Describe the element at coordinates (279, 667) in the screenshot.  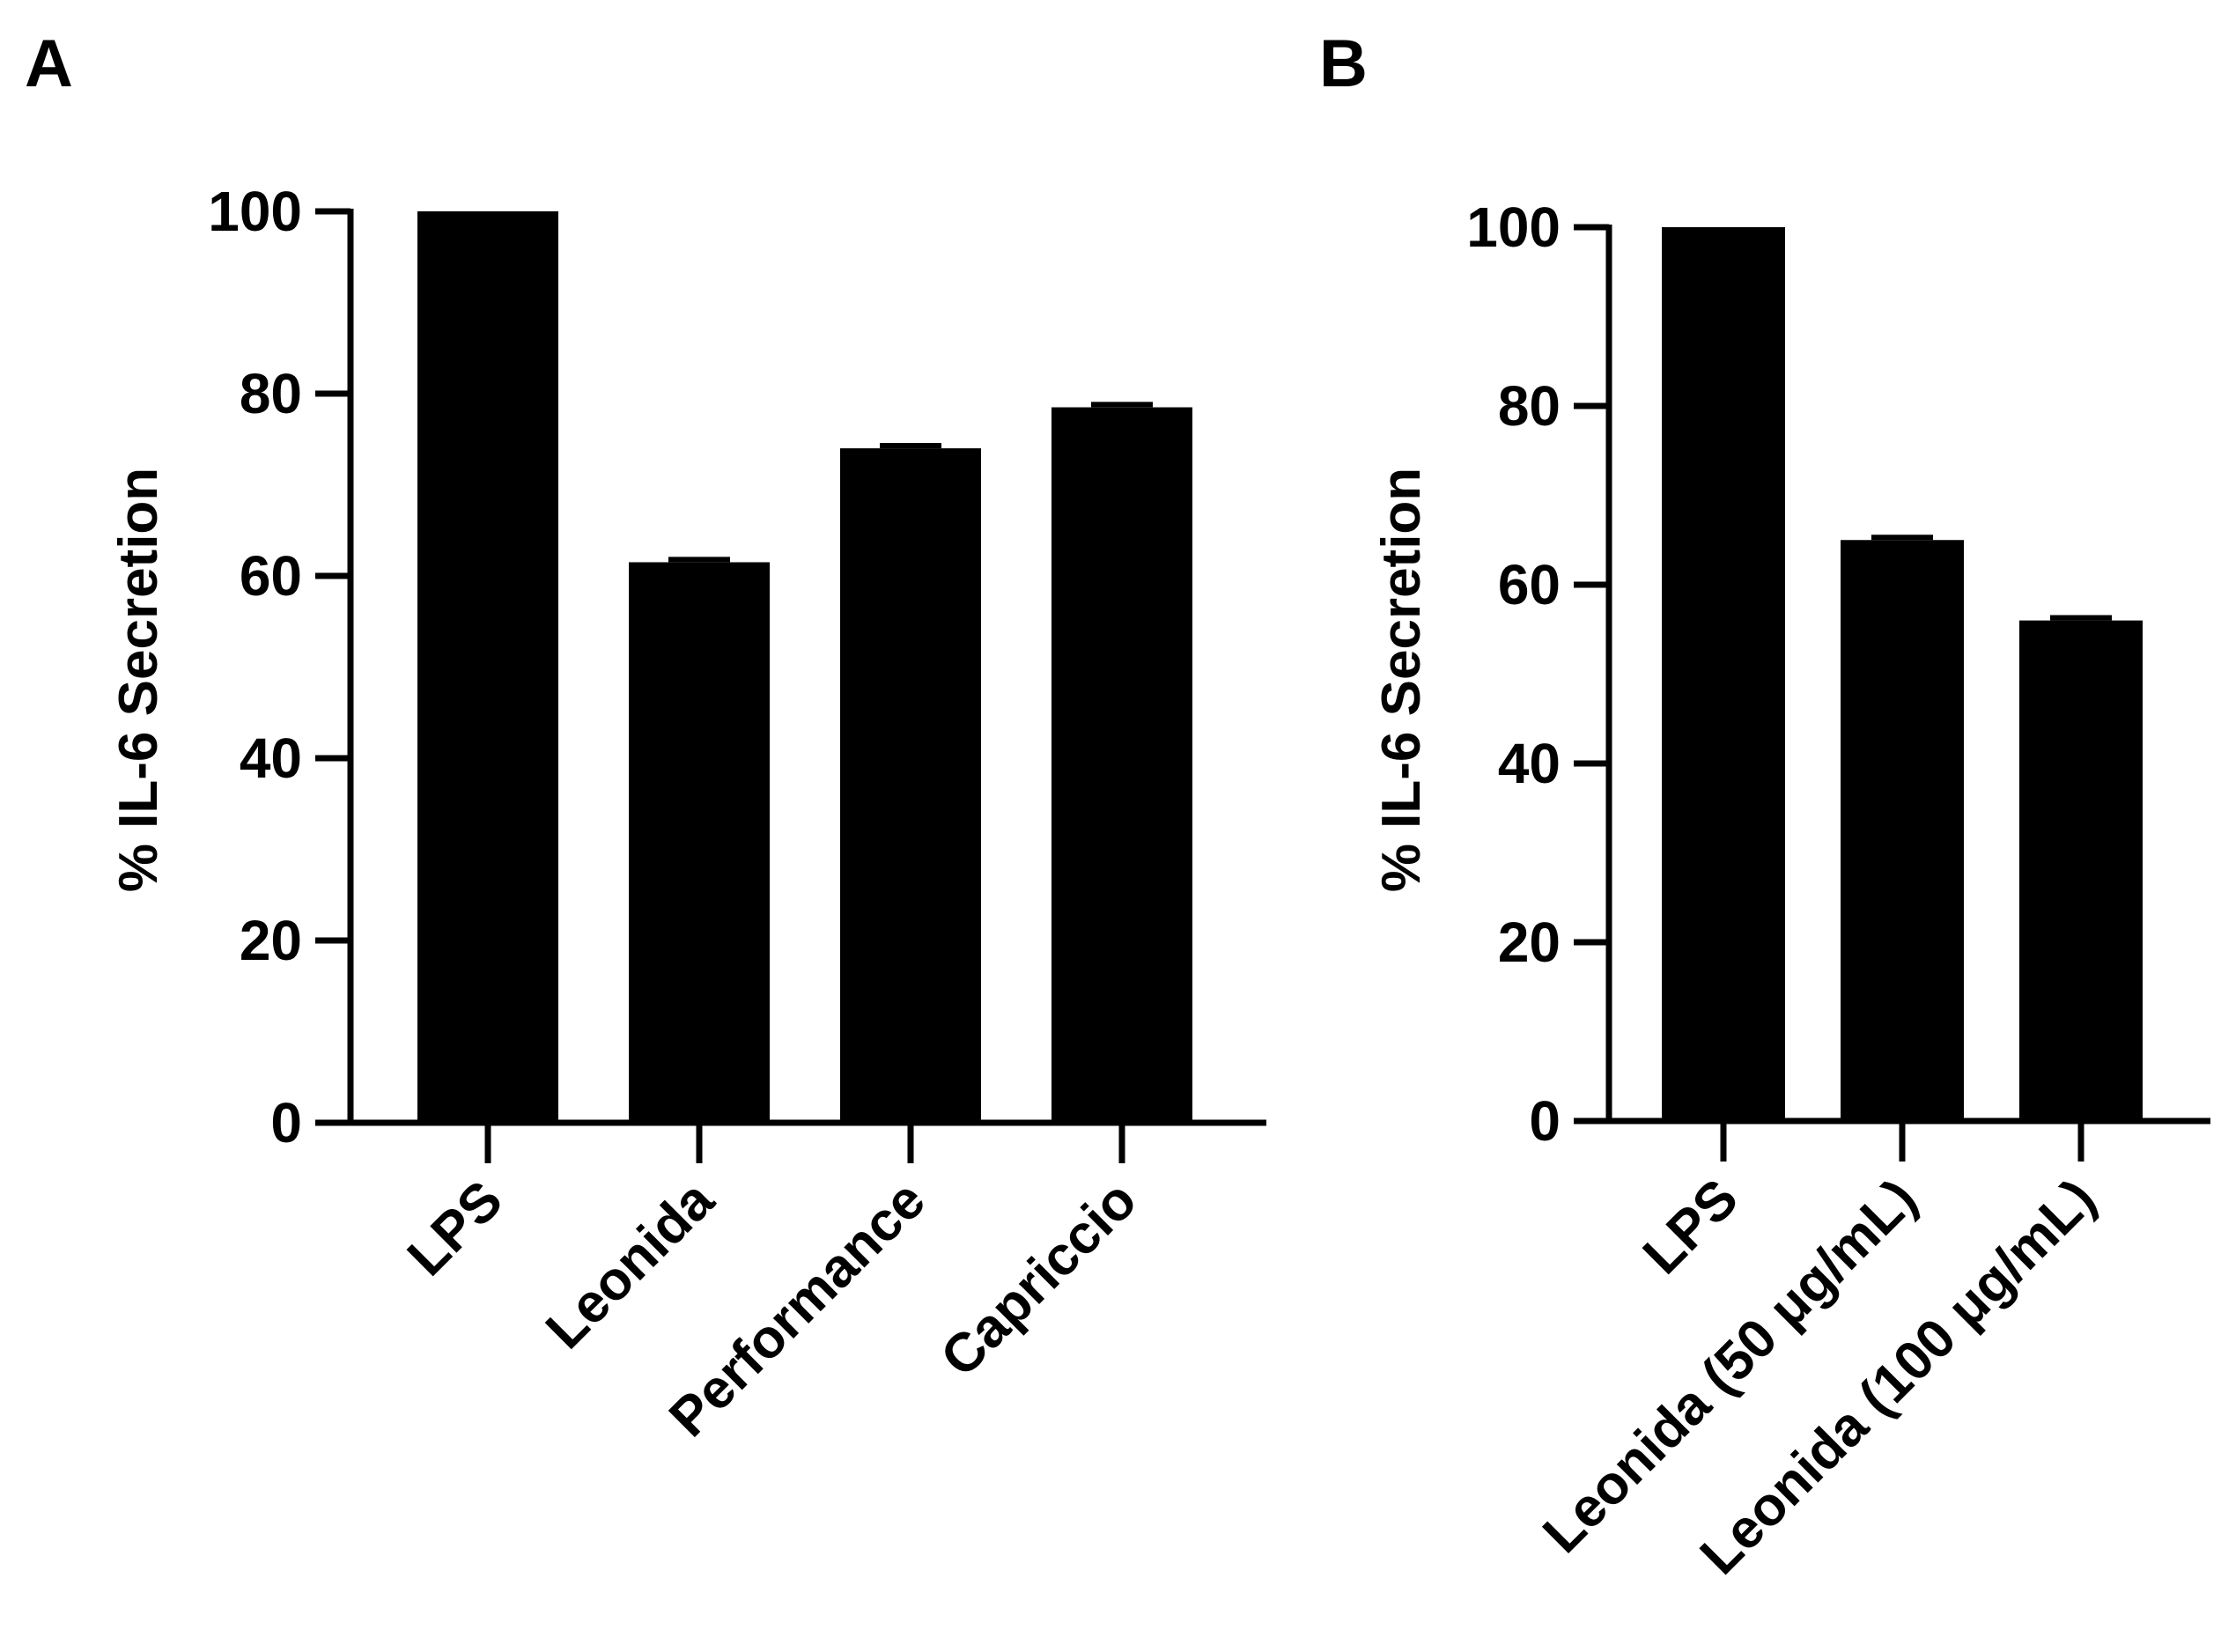
I see `panel-a-y-ticks: 0 20 40 60 80 100` at that location.